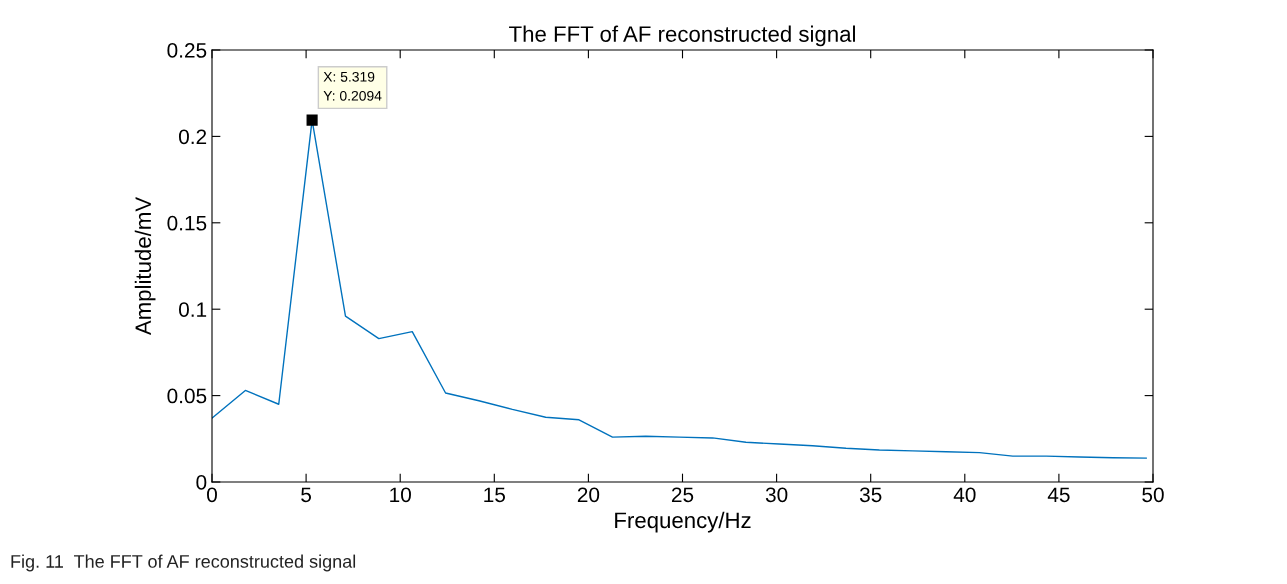 Image resolution: width=1287 pixels, height=584 pixels. Describe the element at coordinates (1058, 495) in the screenshot. I see `x-tick-label: 45` at that location.